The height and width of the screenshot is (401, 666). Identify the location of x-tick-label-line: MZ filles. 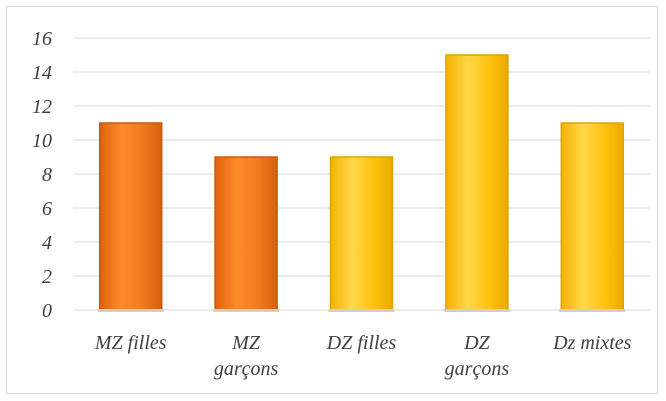
(130, 343).